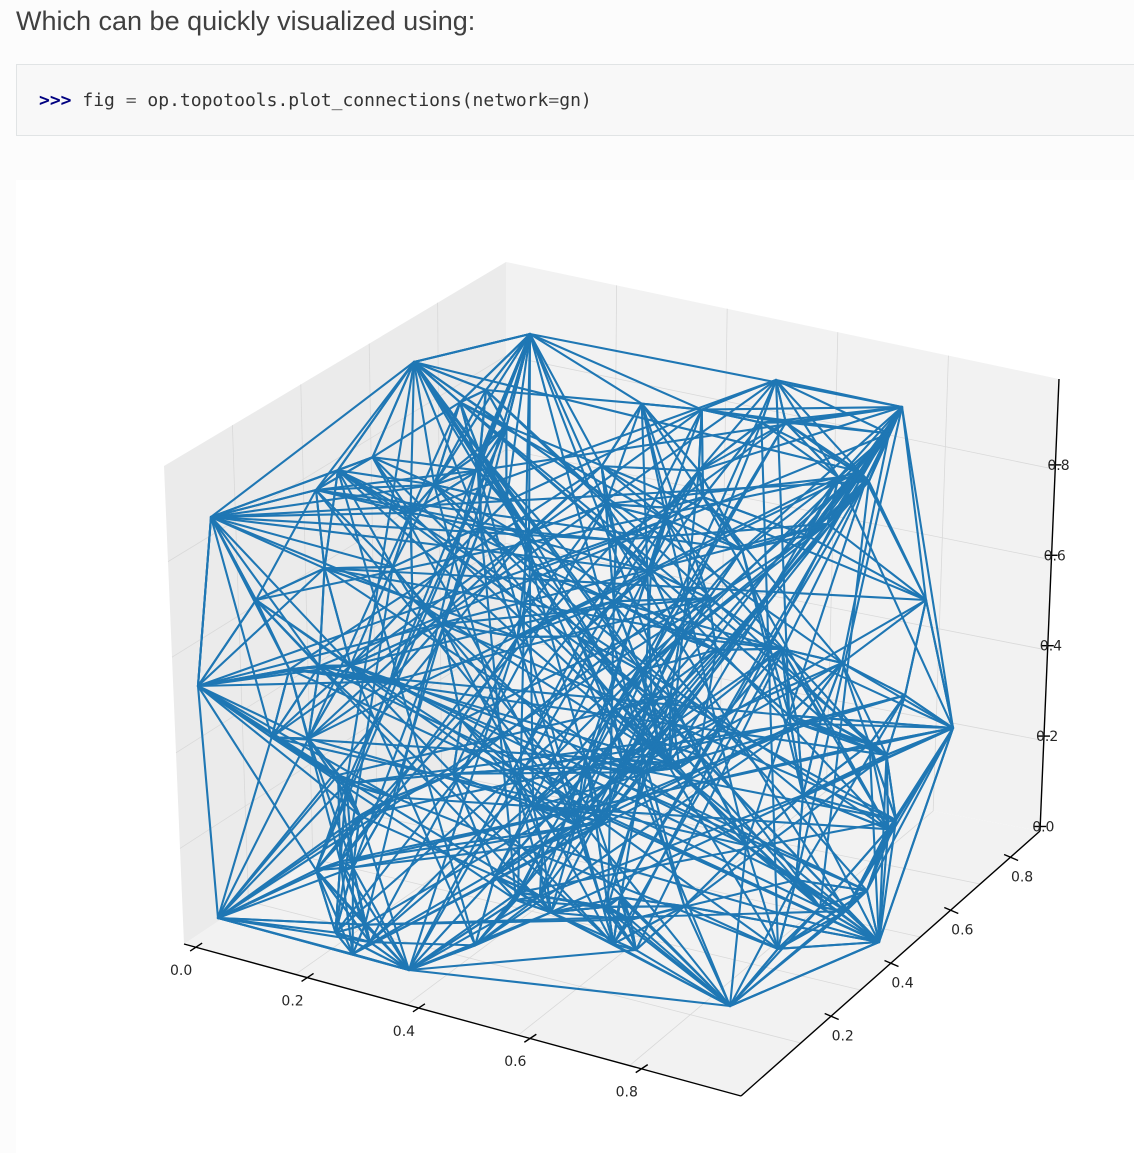 The width and height of the screenshot is (1134, 1153). What do you see at coordinates (246, 21) in the screenshot?
I see `intro-paragraph: Which can be quickly visualized using:` at bounding box center [246, 21].